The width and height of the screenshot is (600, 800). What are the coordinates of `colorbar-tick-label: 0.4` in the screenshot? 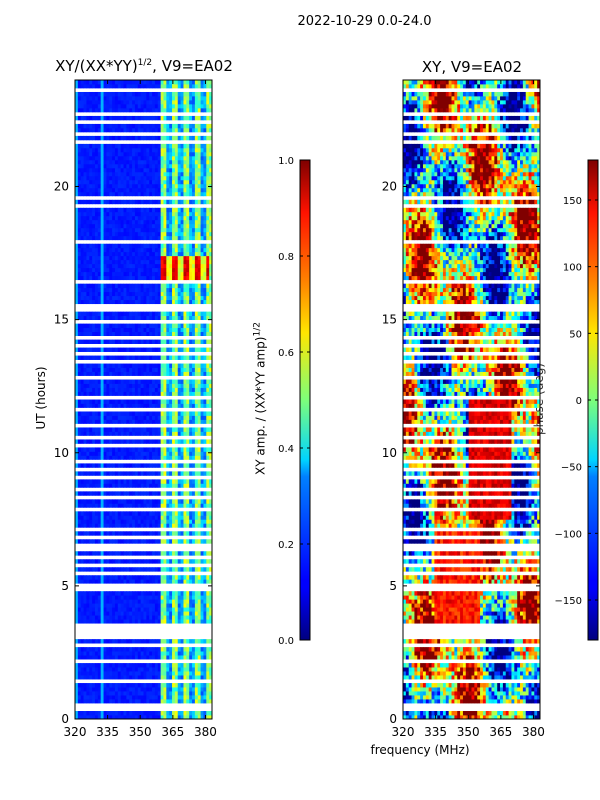 It's located at (286, 449).